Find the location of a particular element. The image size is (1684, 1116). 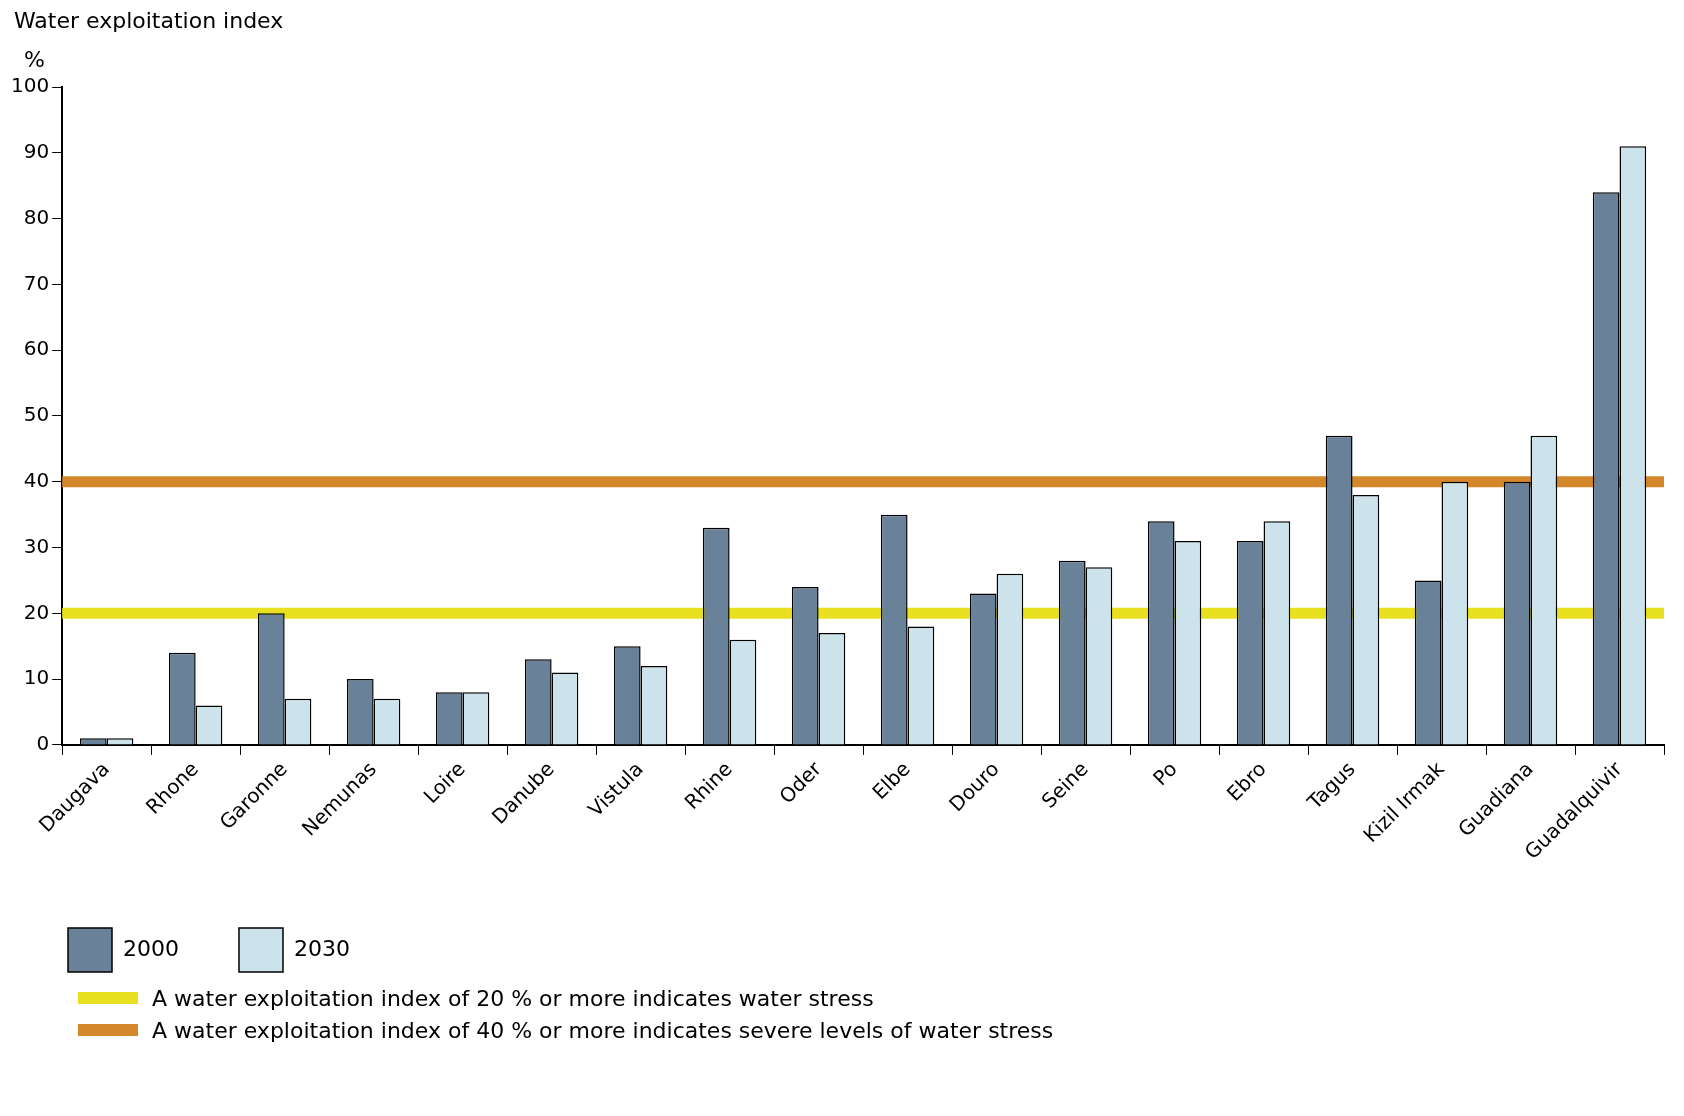

y-tick-label: 30 is located at coordinates (36, 545).